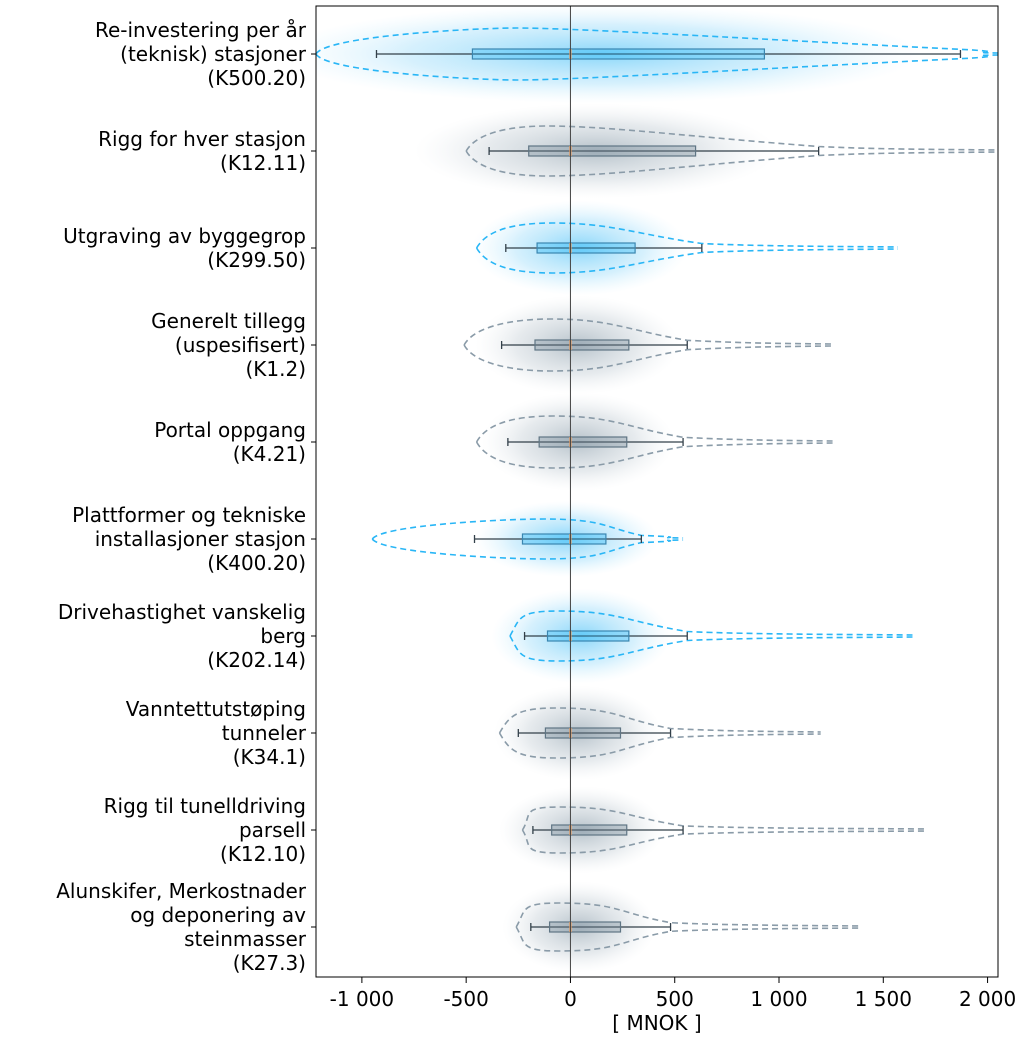 The image size is (1028, 1038). I want to click on category-label-line: (K12.11), so click(263, 163).